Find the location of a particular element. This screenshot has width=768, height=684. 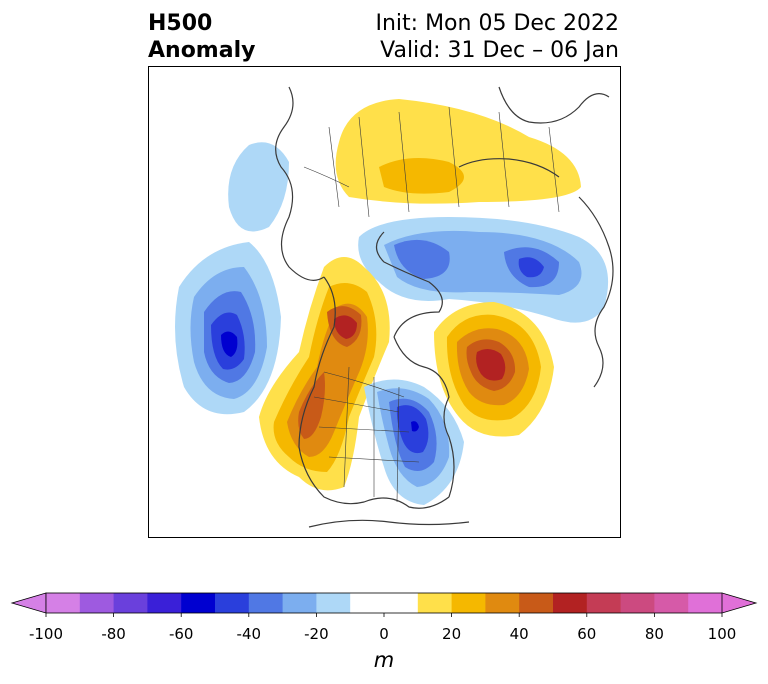

init-date: Init: Mon 05 Dec 2022 is located at coordinates (497, 23).